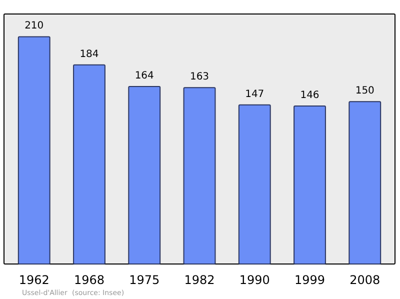  Describe the element at coordinates (34, 280) in the screenshot. I see `x-tick-label: 1962` at that location.